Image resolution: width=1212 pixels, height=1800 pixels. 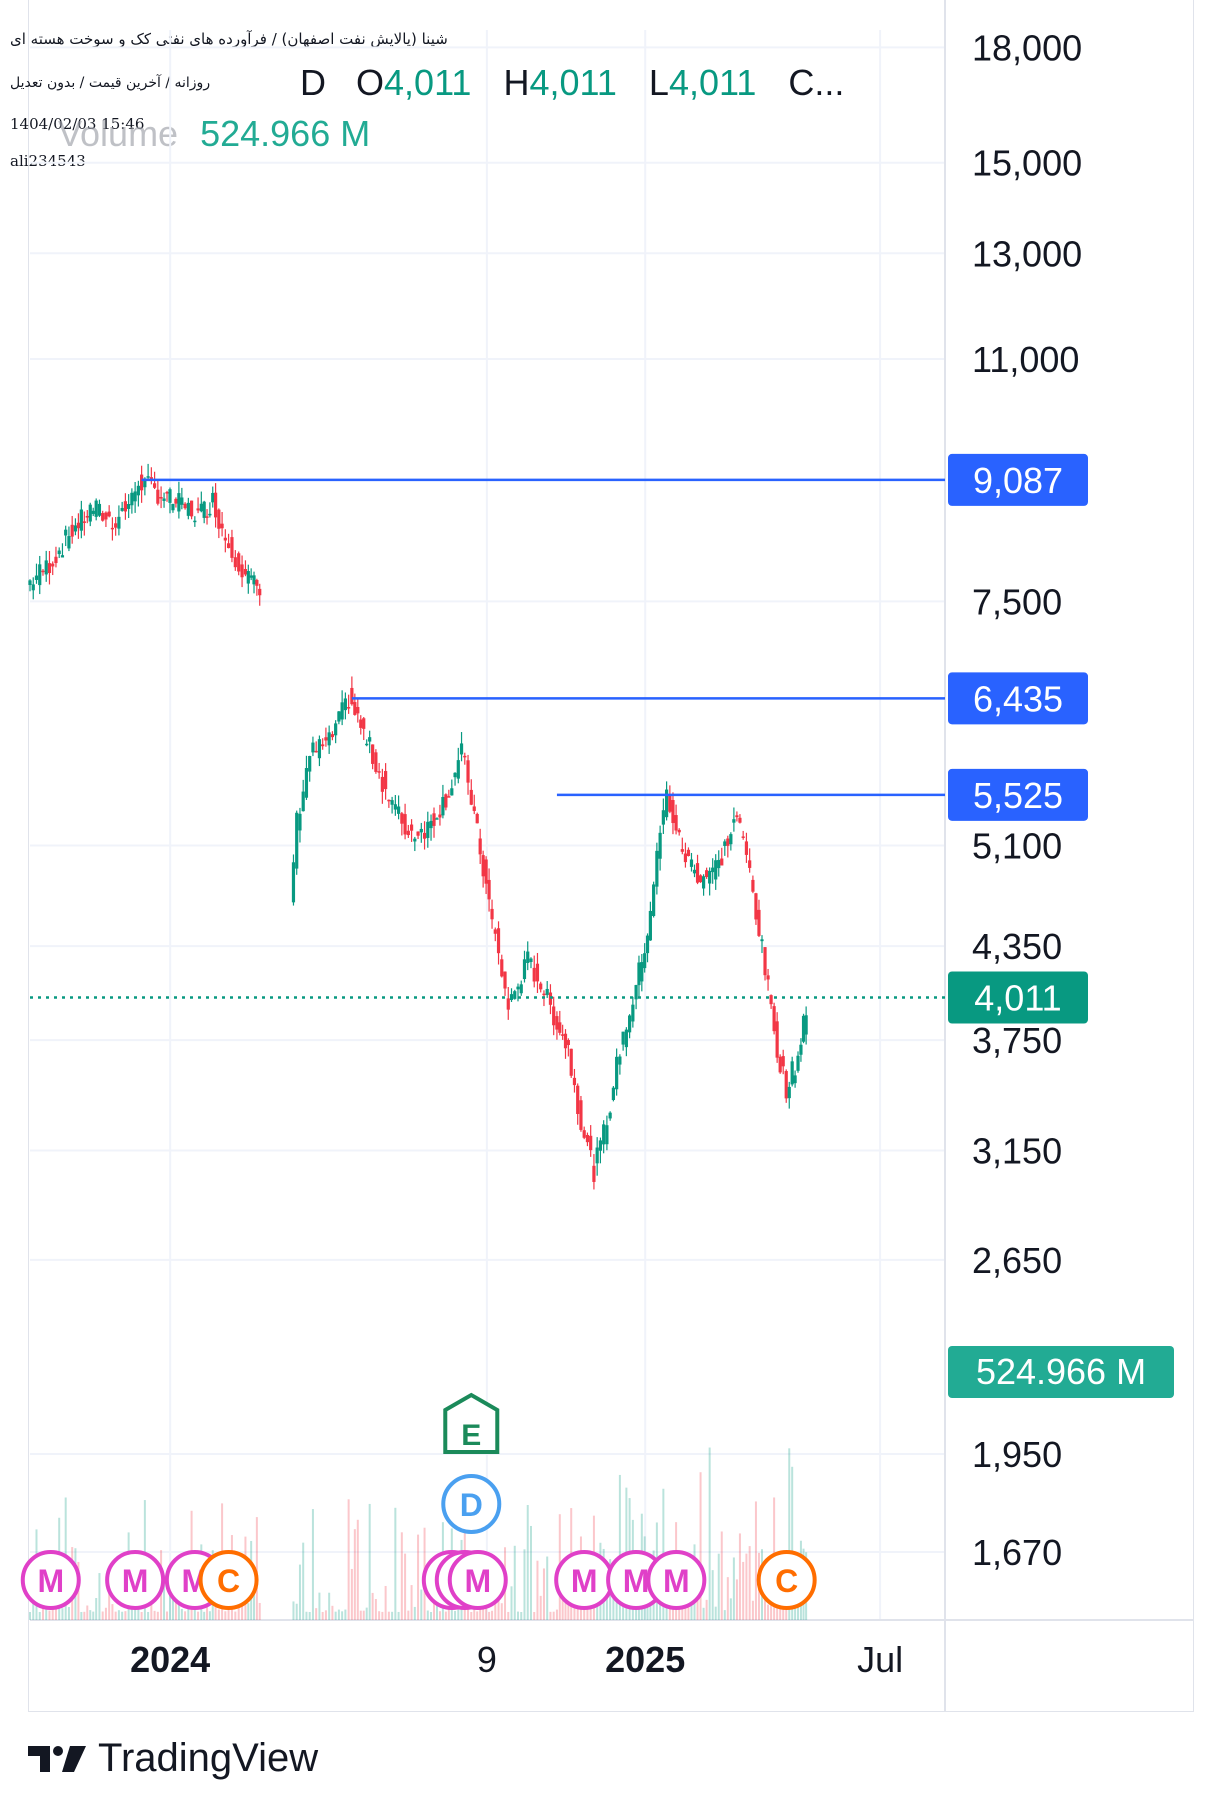 What do you see at coordinates (880, 1659) in the screenshot?
I see `time-tick-label: Jul` at bounding box center [880, 1659].